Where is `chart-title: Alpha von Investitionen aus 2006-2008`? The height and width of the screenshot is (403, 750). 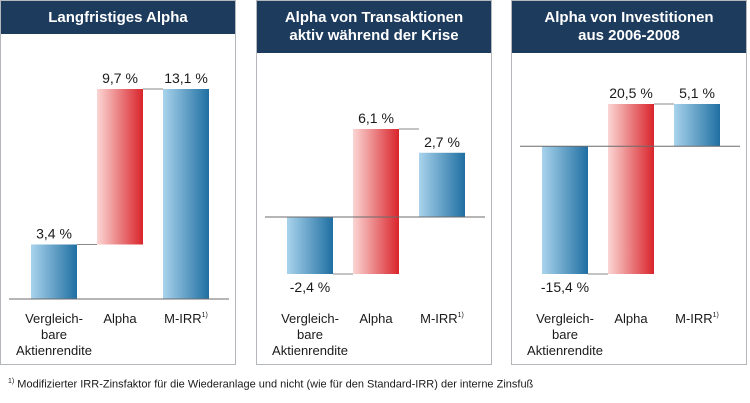 chart-title: Alpha von Investitionen aus 2006-2008 is located at coordinates (629, 27).